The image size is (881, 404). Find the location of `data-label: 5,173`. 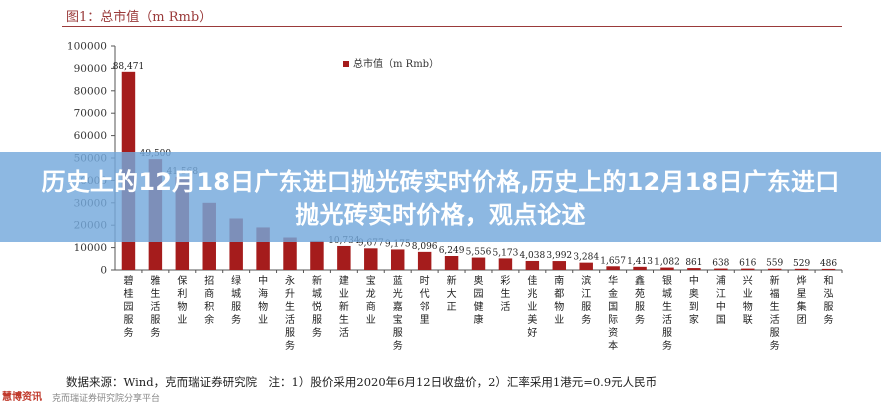

data-label: 5,173 is located at coordinates (506, 253).